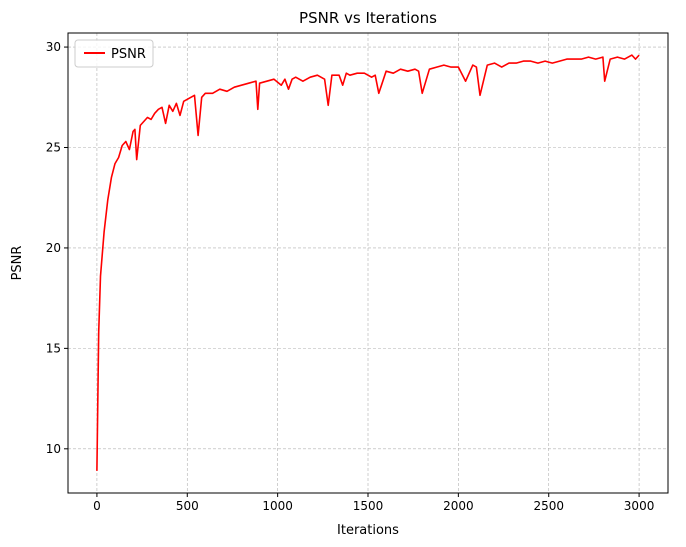 This screenshot has width=686, height=547. Describe the element at coordinates (128, 54) in the screenshot. I see `legend-label-psnr: PSNR` at that location.